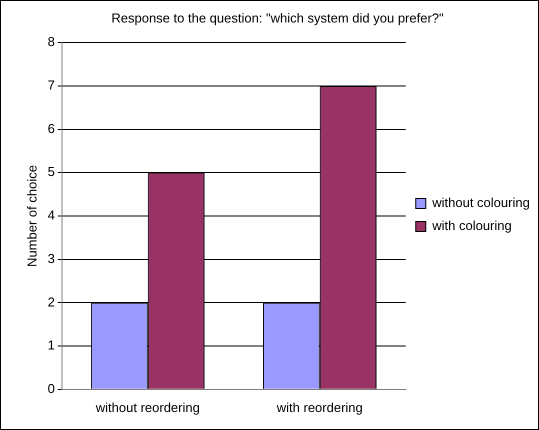 Image resolution: width=539 pixels, height=430 pixels. What do you see at coordinates (51, 302) in the screenshot?
I see `y-tick-label: 2` at bounding box center [51, 302].